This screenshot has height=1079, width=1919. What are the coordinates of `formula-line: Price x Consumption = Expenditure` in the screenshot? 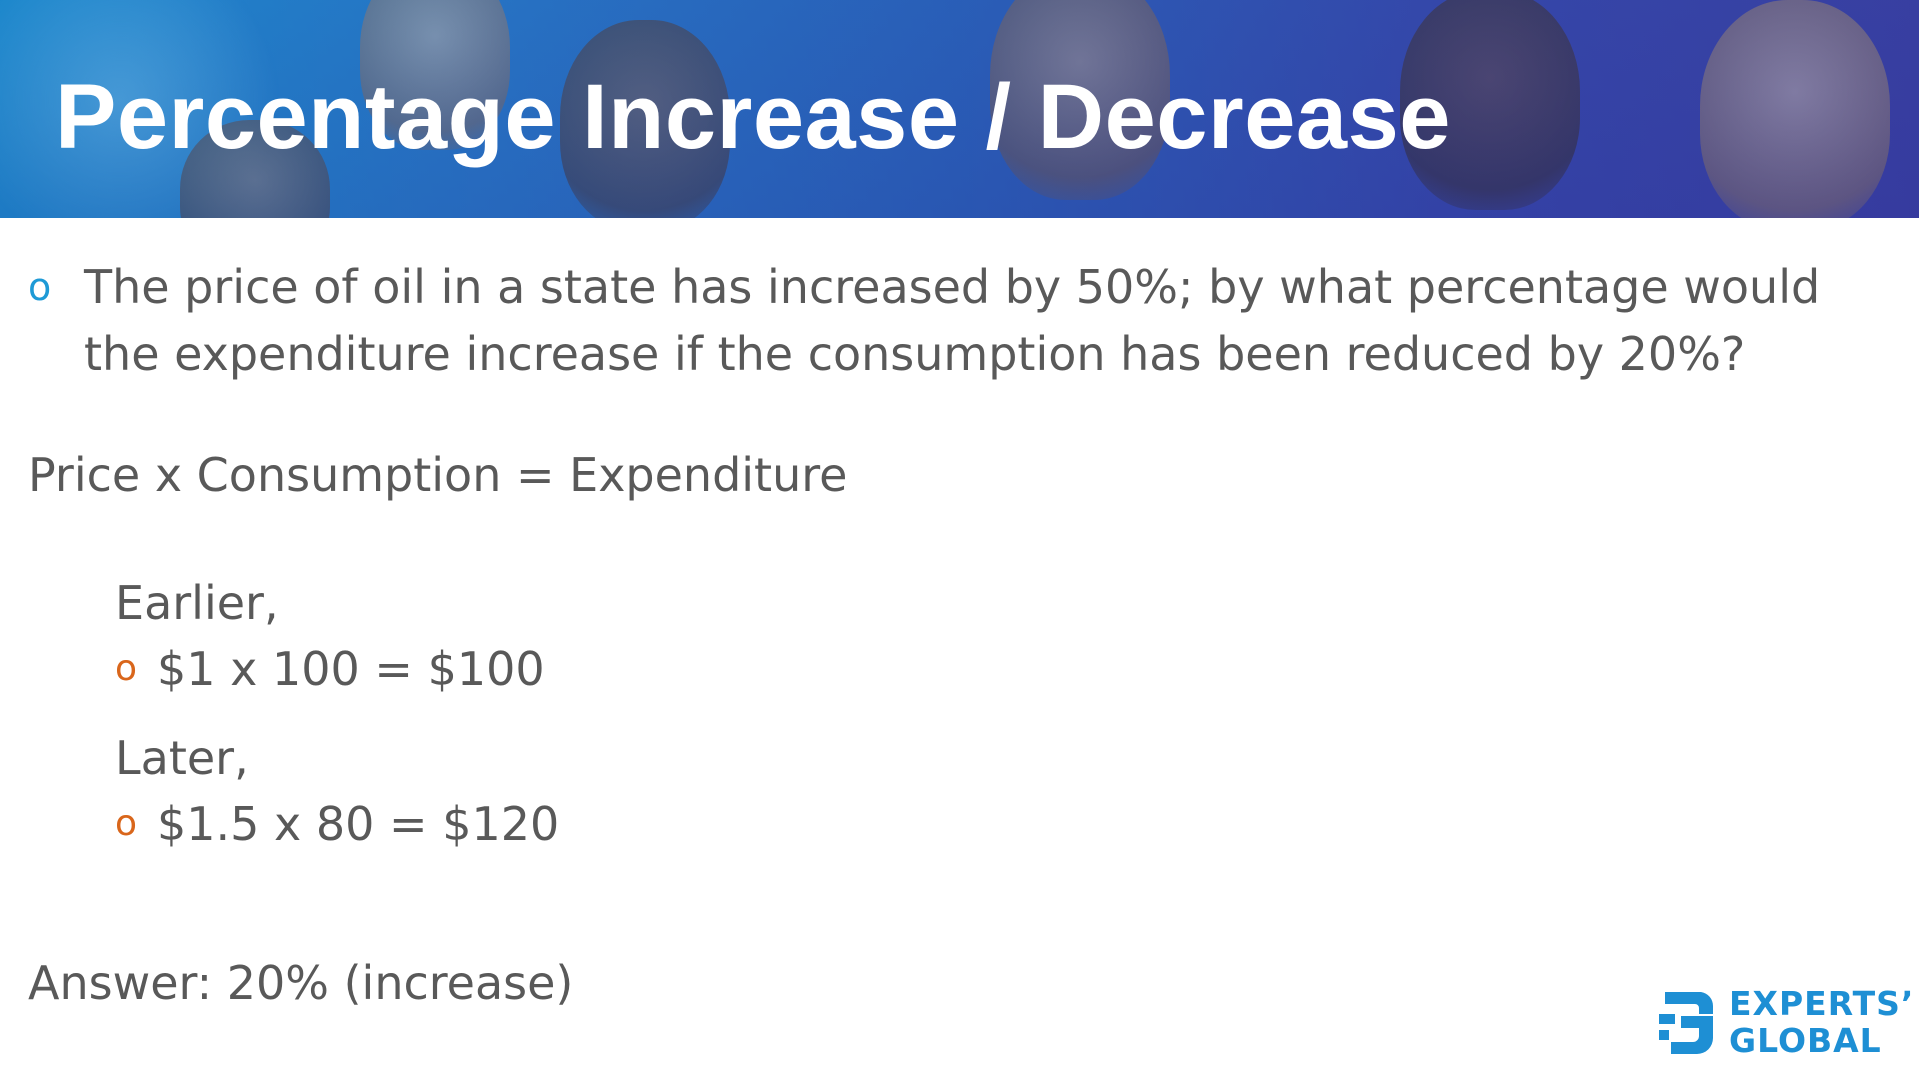 It's located at (438, 475).